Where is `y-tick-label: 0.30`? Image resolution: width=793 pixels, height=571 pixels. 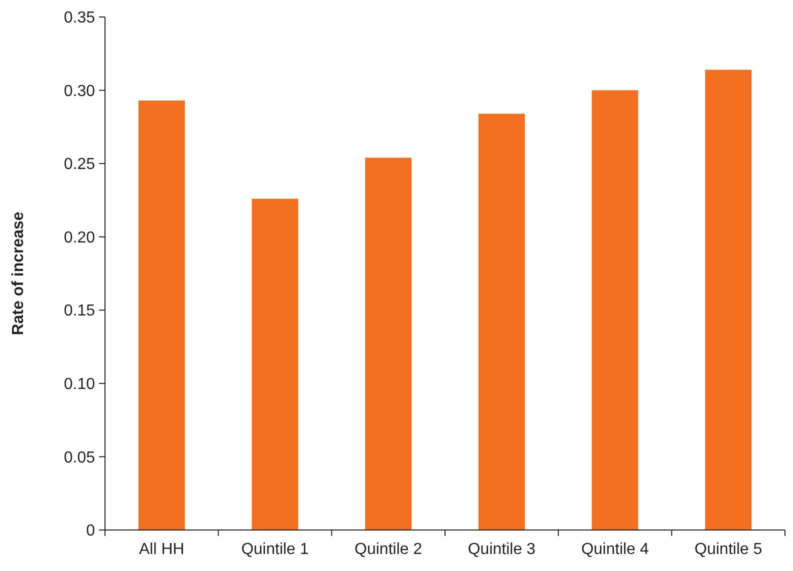
y-tick-label: 0.30 is located at coordinates (80, 91).